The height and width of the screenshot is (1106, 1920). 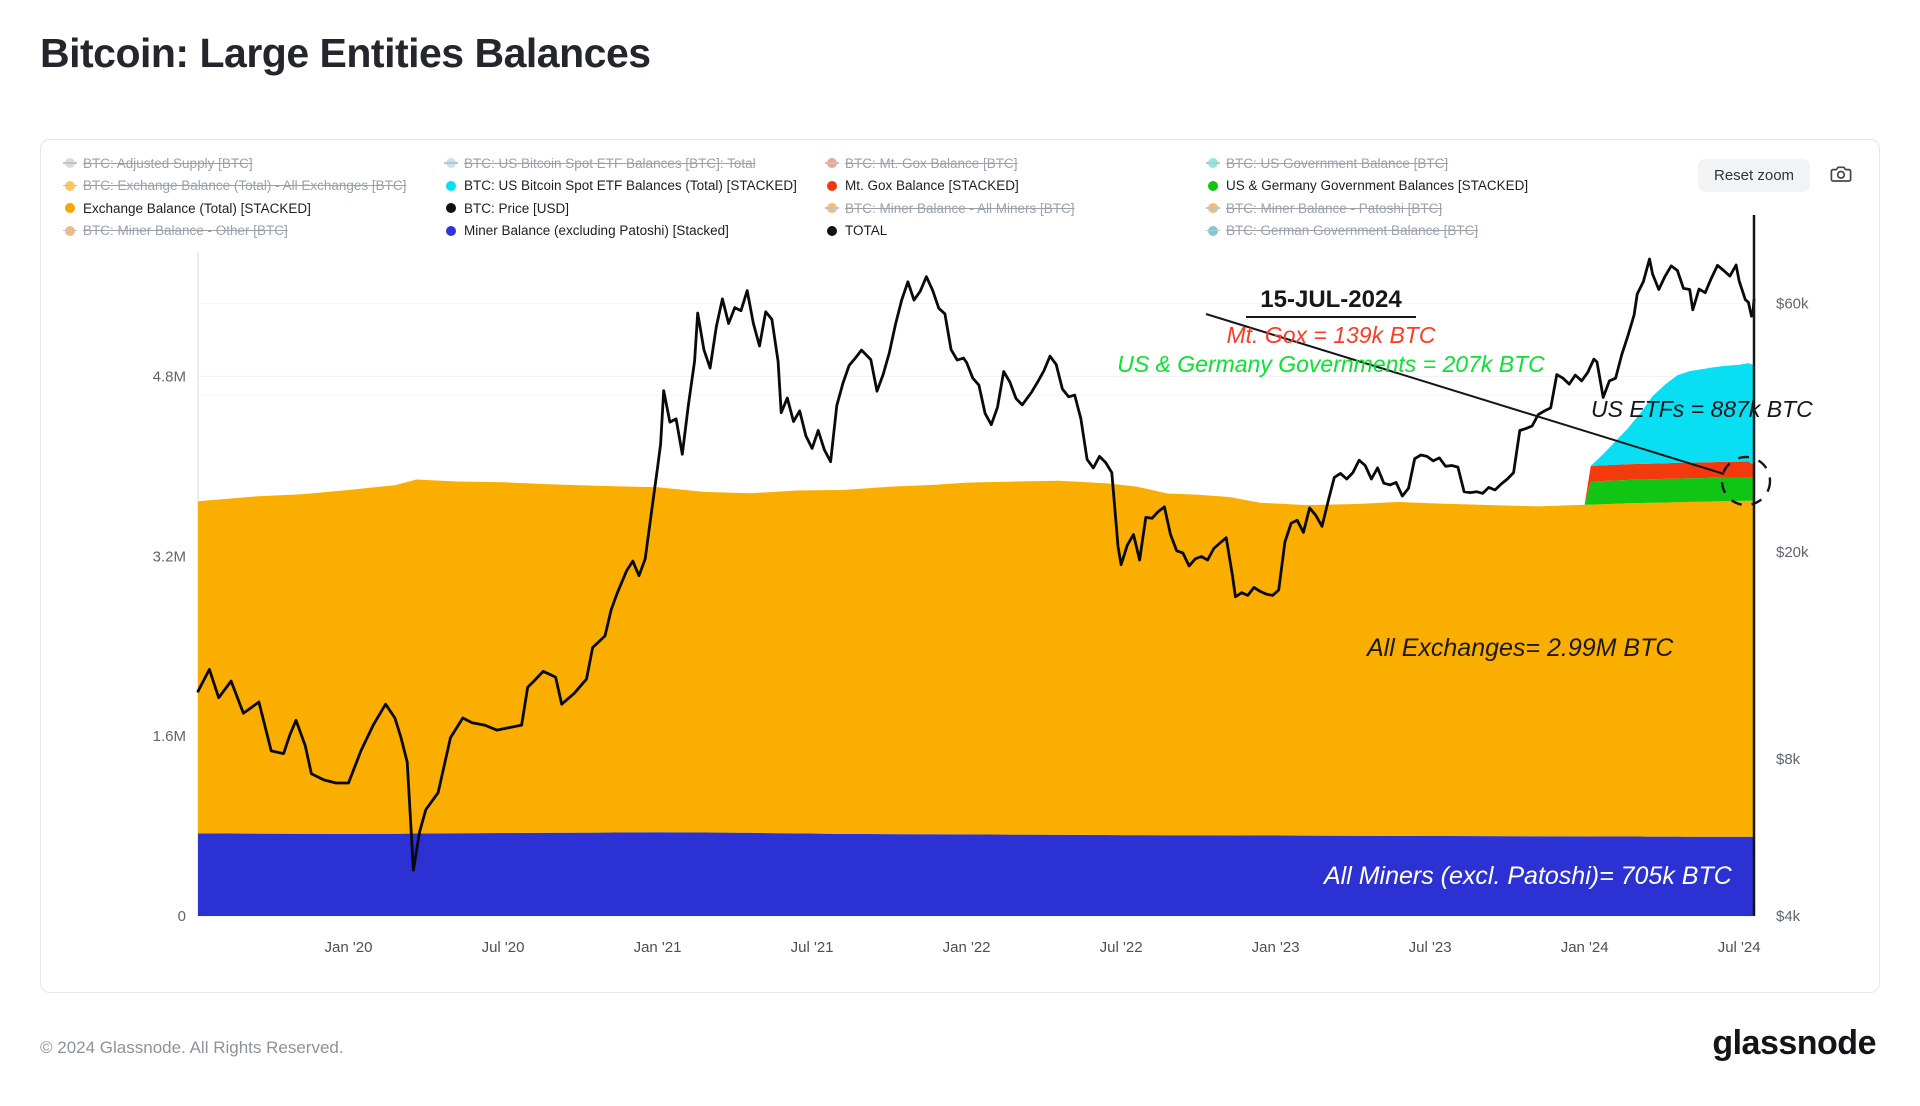 What do you see at coordinates (658, 947) in the screenshot?
I see `x-tick-label: Jan '21` at bounding box center [658, 947].